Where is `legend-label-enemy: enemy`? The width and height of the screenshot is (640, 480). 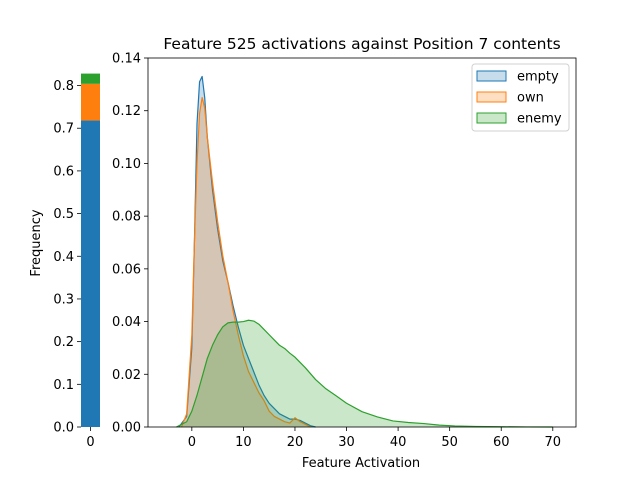 legend-label-enemy: enemy is located at coordinates (539, 119).